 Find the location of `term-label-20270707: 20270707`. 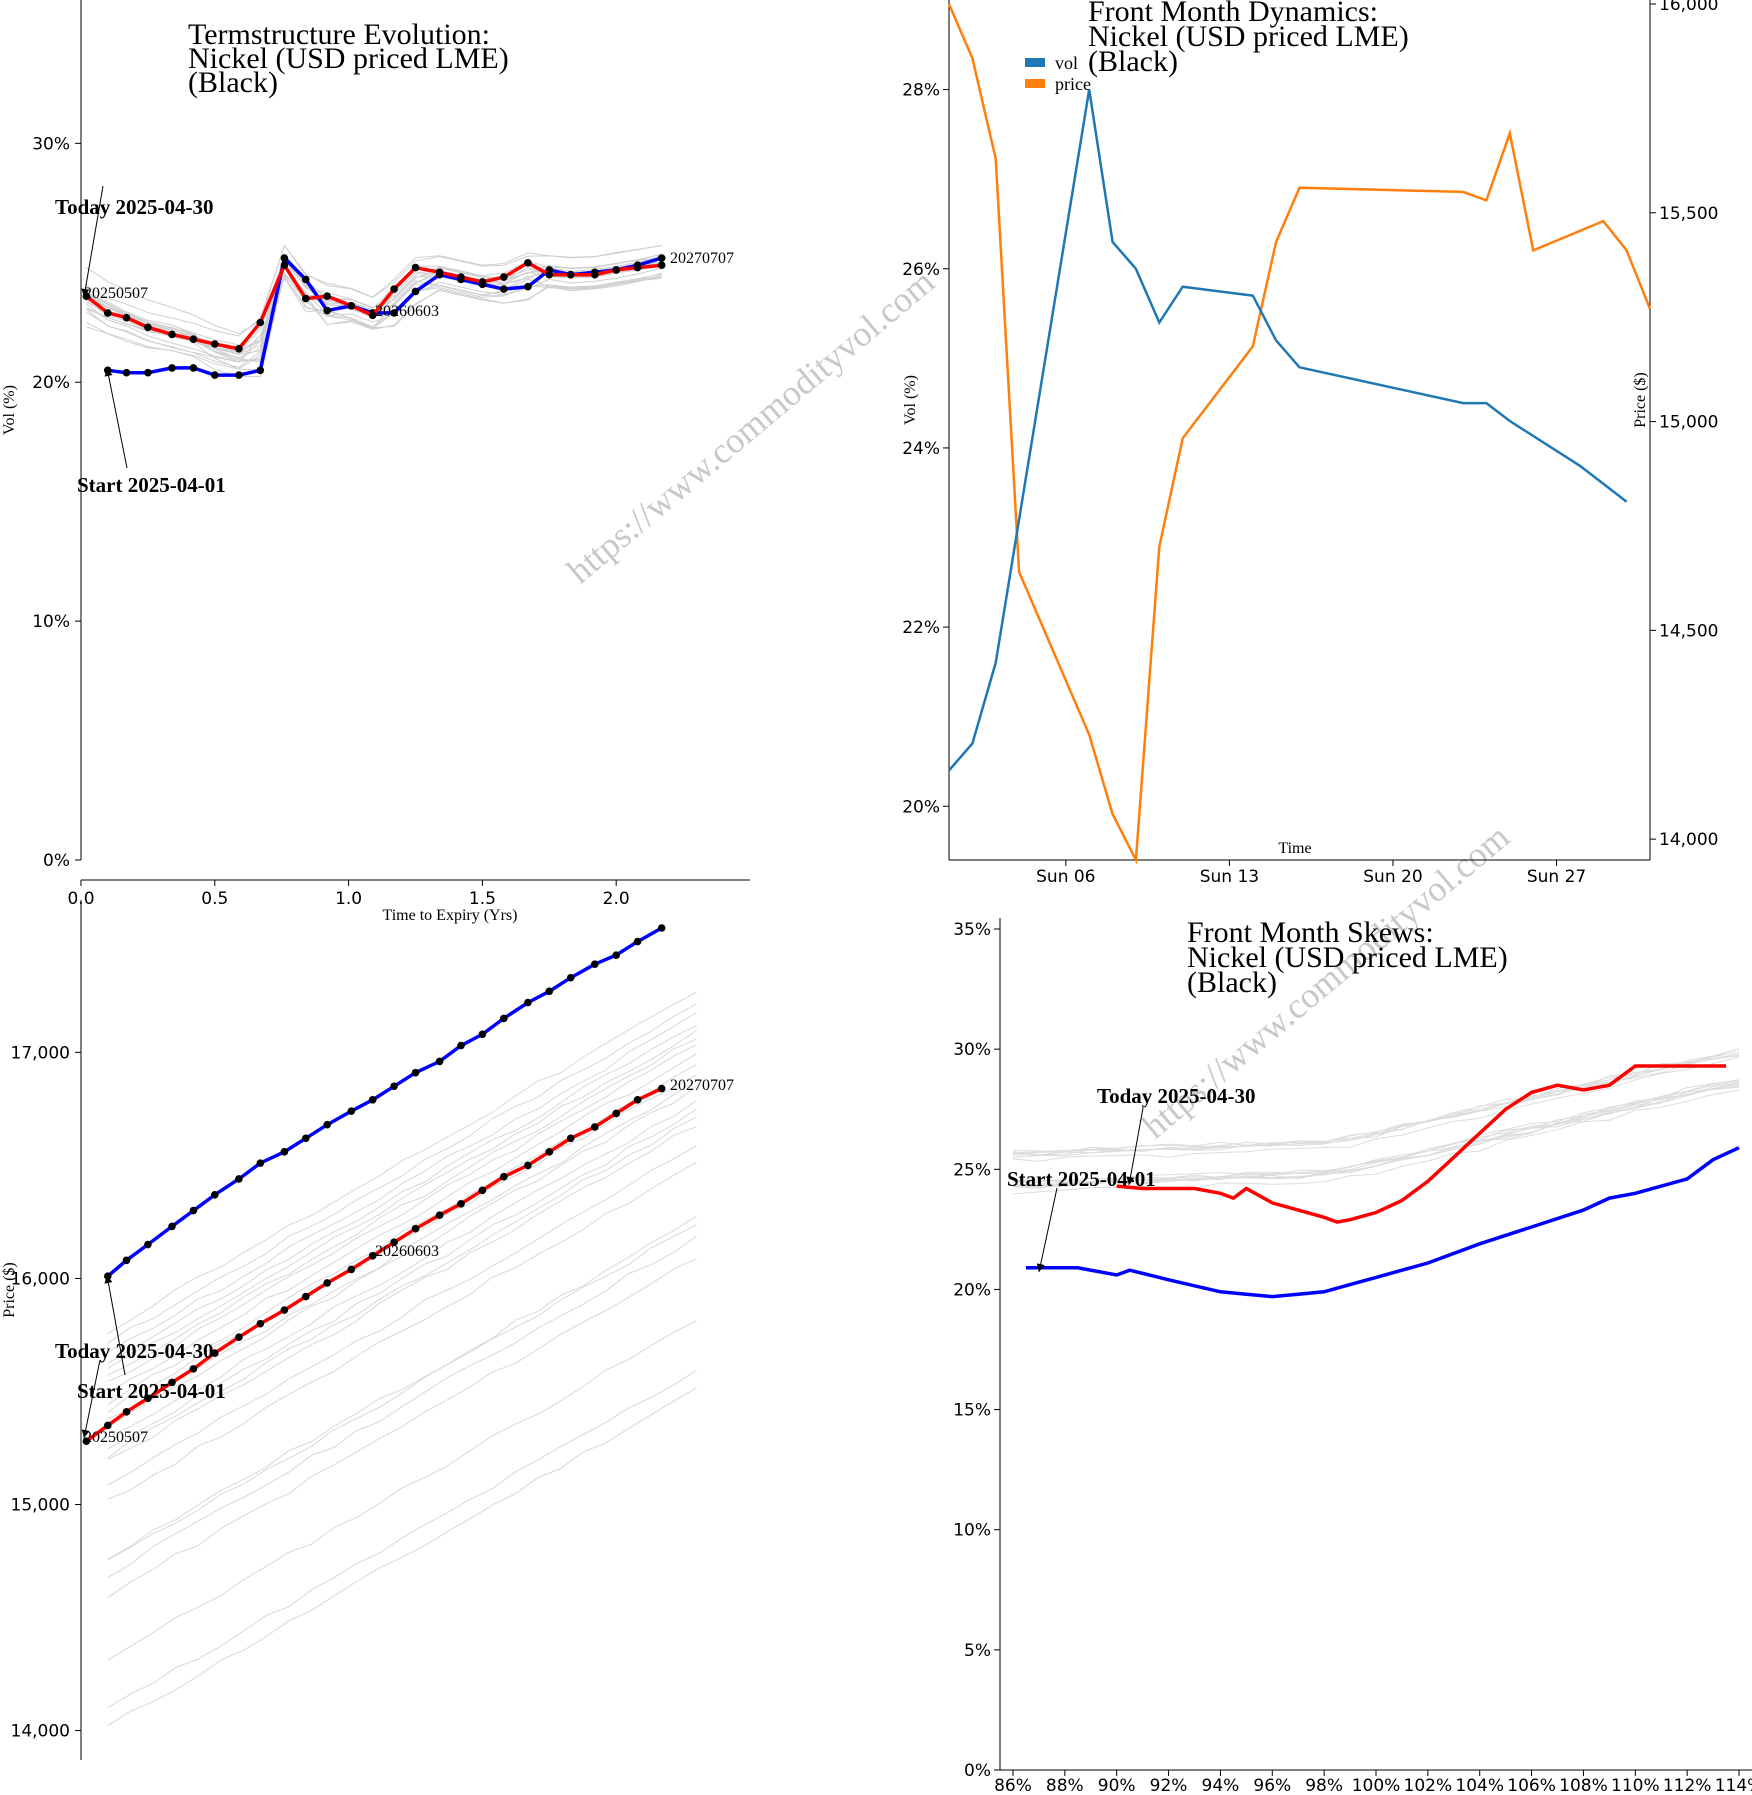

term-label-20270707: 20270707 is located at coordinates (702, 258).